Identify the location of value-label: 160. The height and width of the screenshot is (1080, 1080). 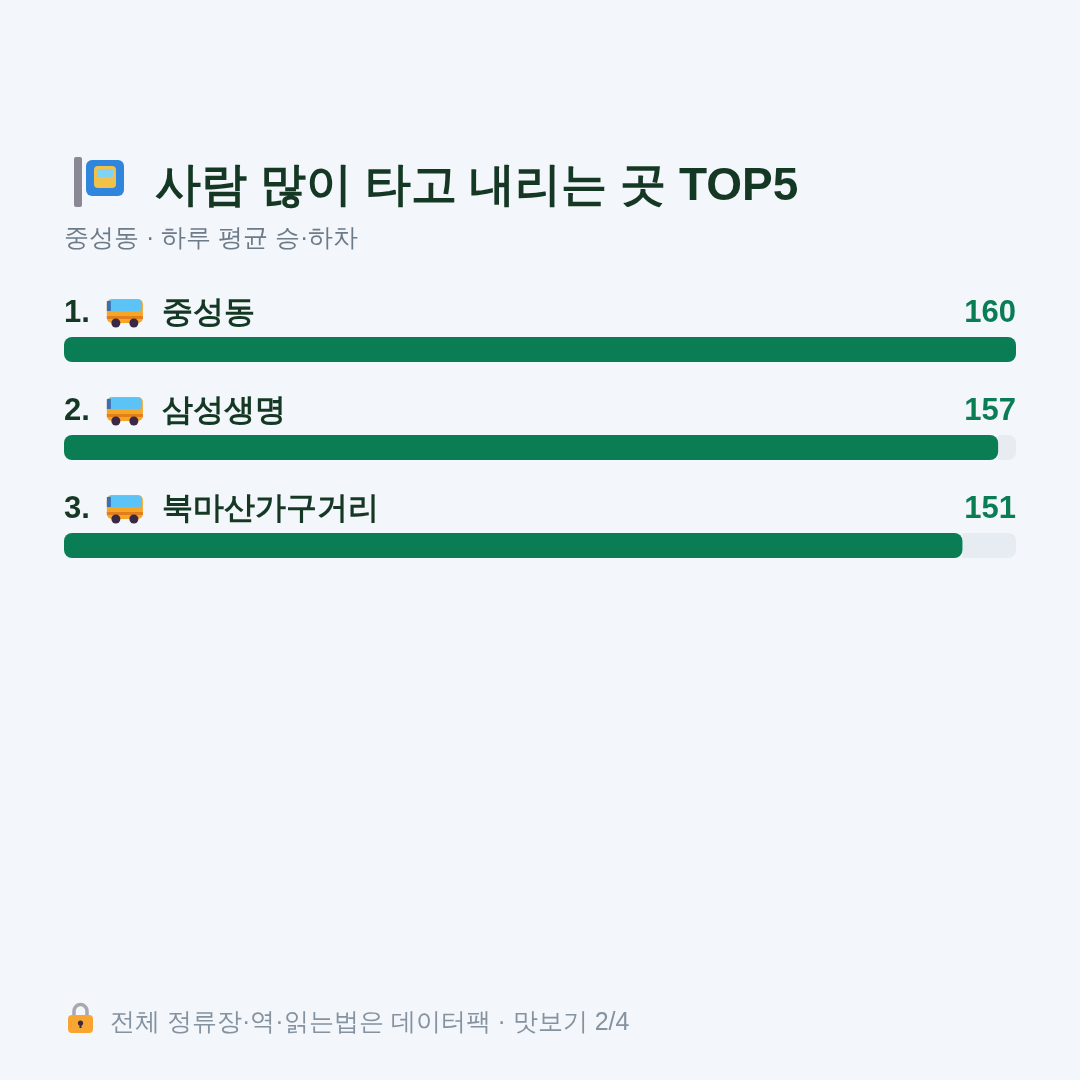
(990, 311).